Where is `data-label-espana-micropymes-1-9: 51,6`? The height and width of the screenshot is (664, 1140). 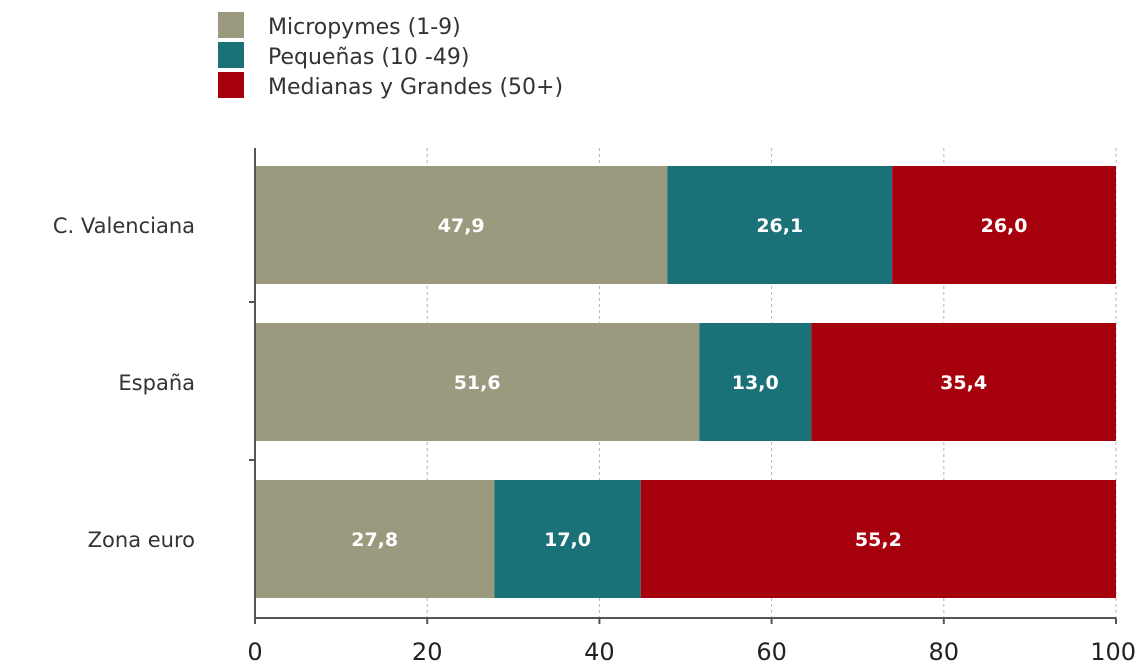
data-label-espana-micropymes-1-9: 51,6 is located at coordinates (477, 383).